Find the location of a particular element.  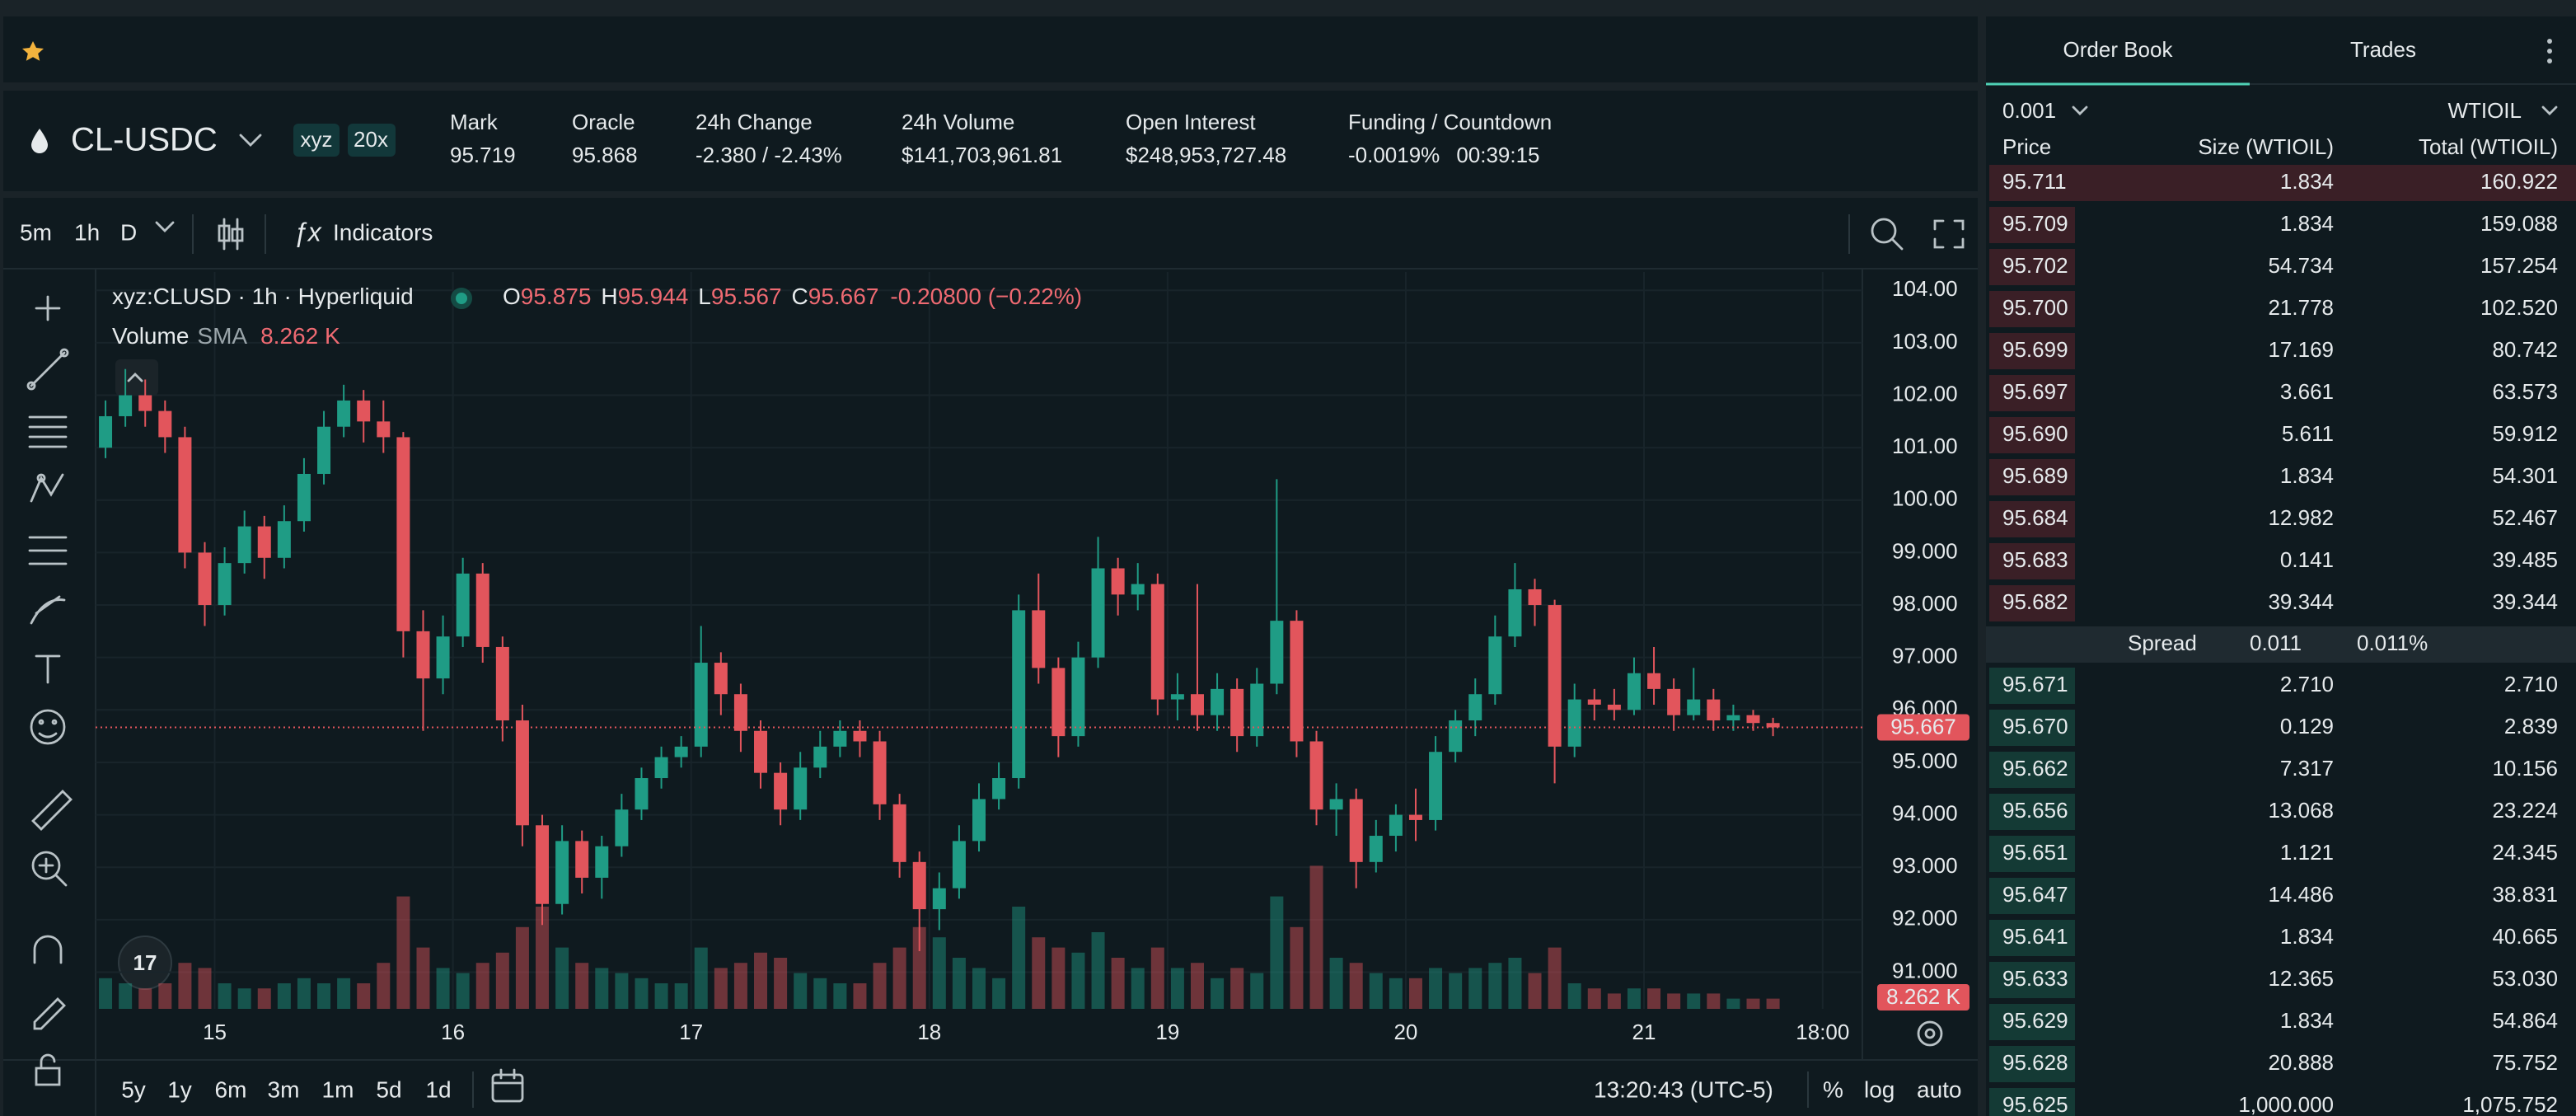

volume-tag is located at coordinates (1923, 997).